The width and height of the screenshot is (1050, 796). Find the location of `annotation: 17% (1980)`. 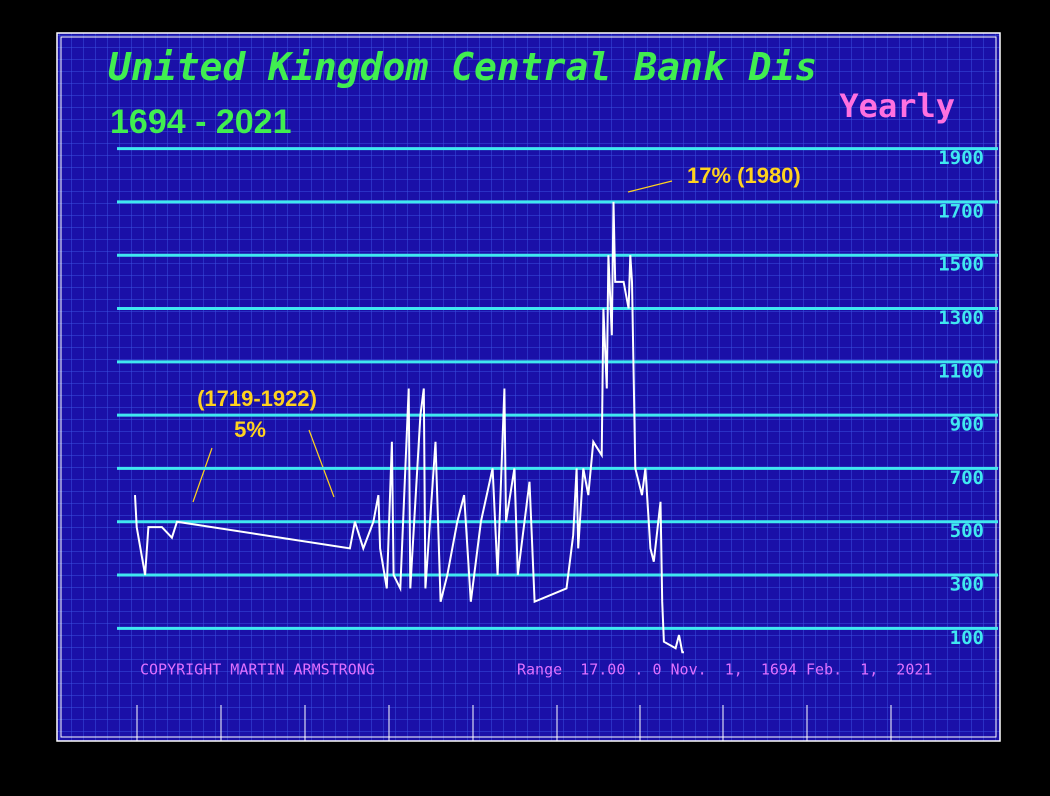

annotation: 17% (1980) is located at coordinates (744, 175).